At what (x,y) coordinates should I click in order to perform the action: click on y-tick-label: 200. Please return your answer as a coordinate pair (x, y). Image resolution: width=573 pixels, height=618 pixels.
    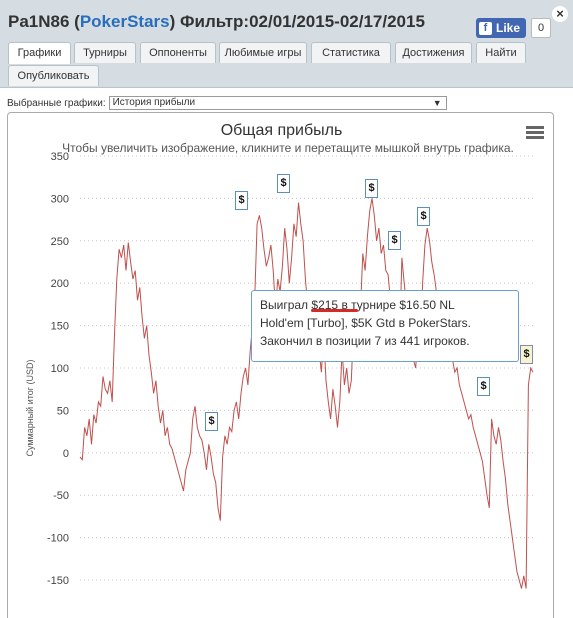
    Looking at the image, I should click on (60, 284).